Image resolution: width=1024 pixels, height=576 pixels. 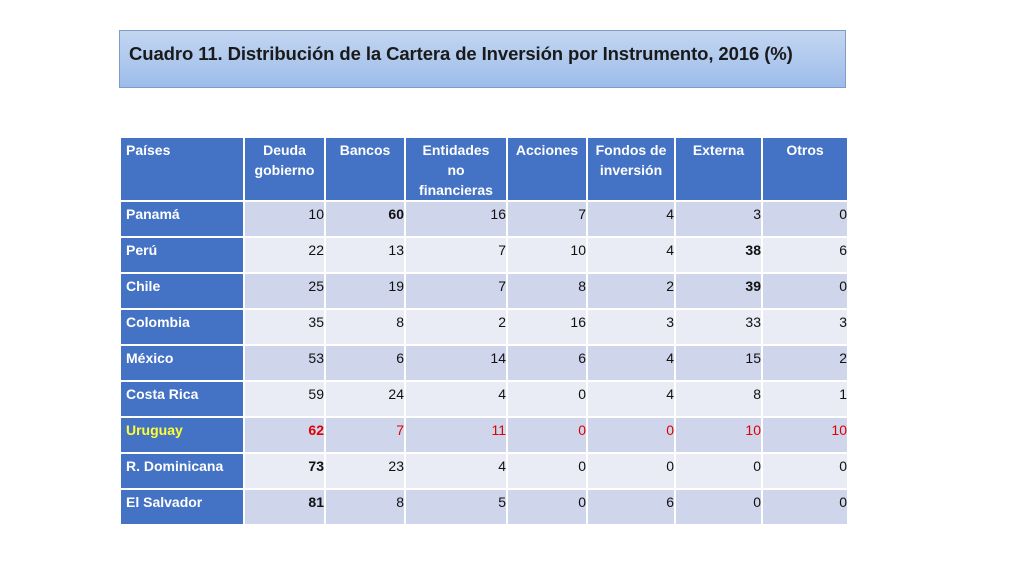 I want to click on value-cell: 5, so click(x=456, y=507).